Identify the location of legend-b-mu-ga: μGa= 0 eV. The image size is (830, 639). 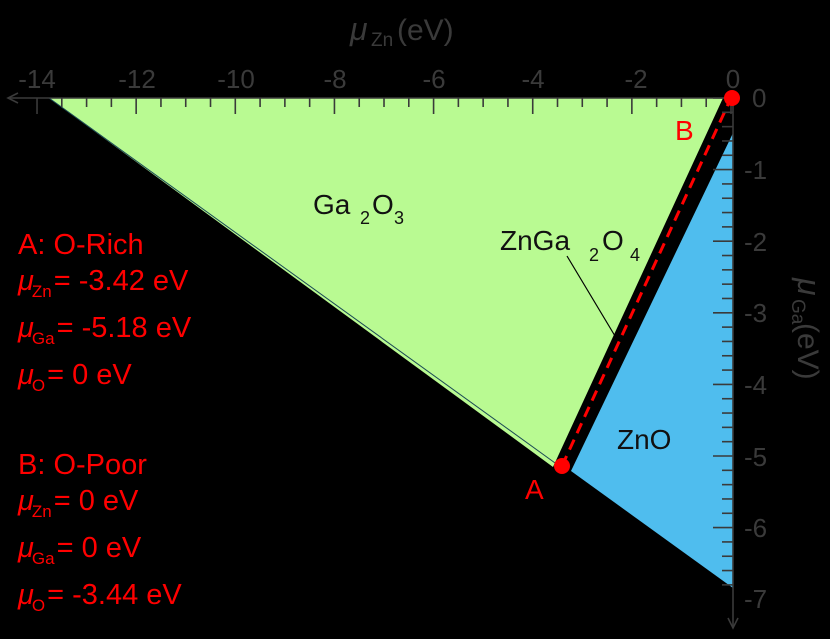
(80, 550).